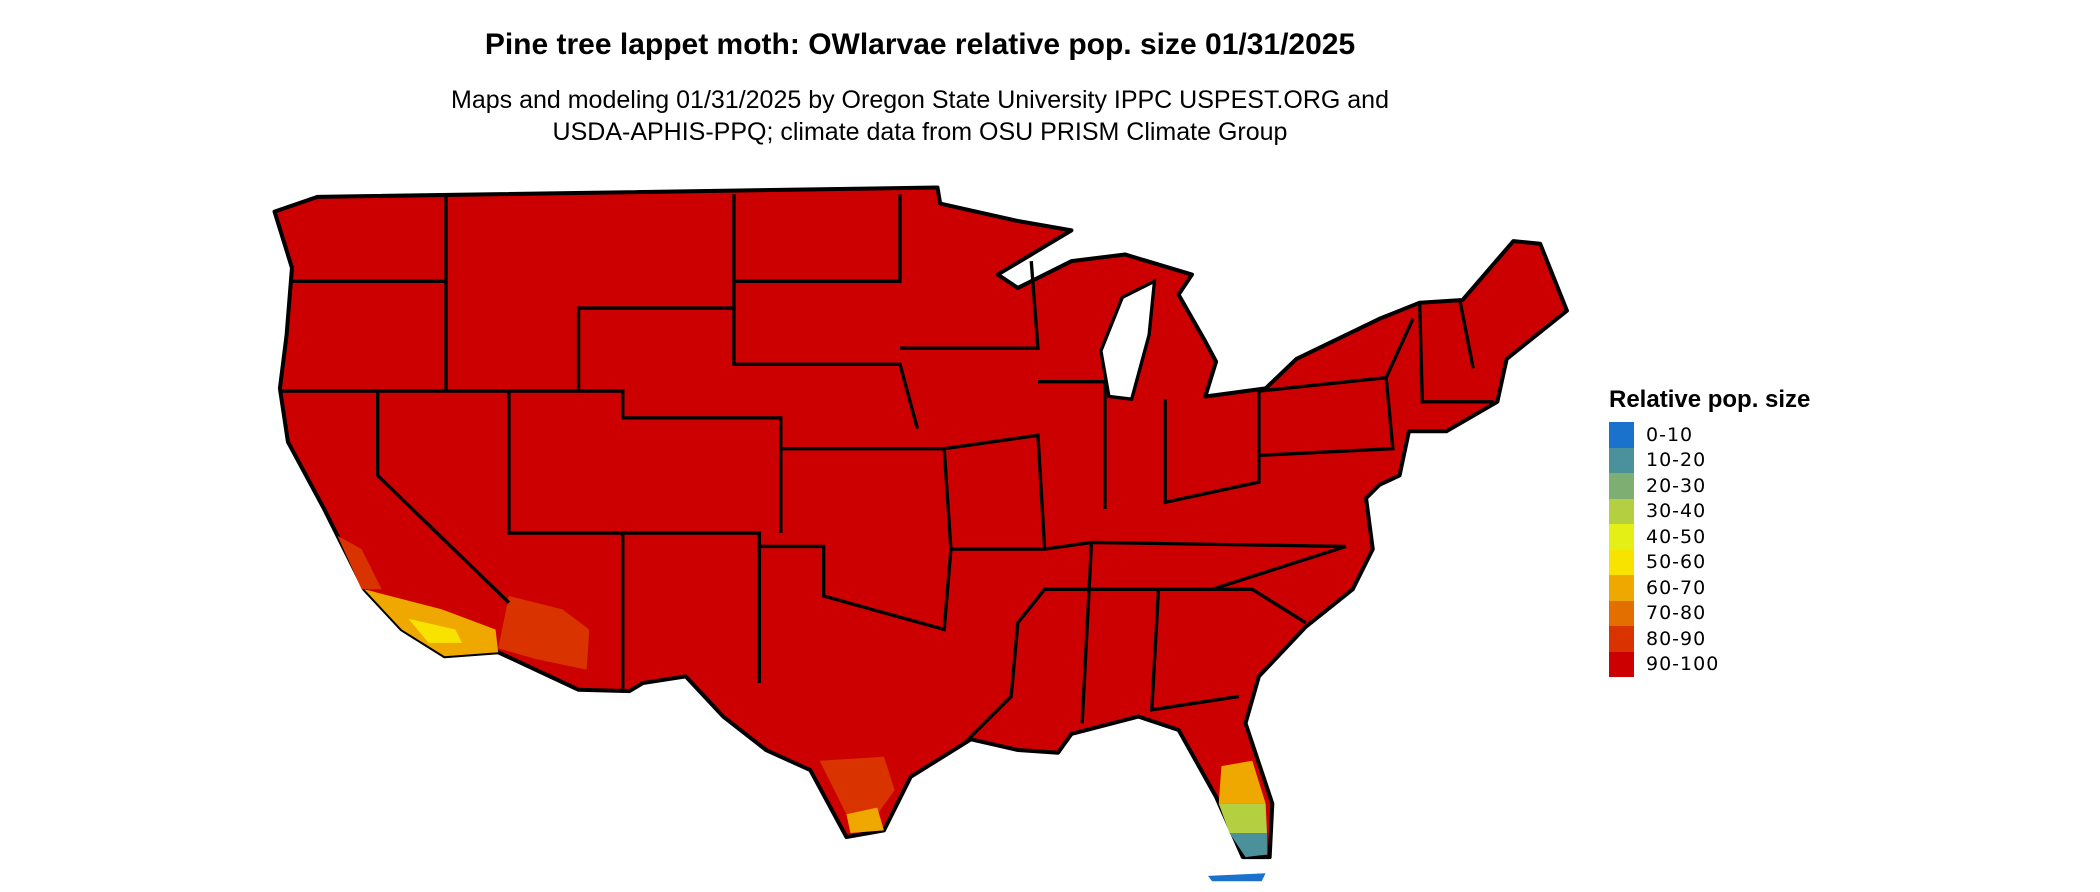 Image resolution: width=2100 pixels, height=892 pixels. I want to click on texas-south-patch, so click(857, 795).